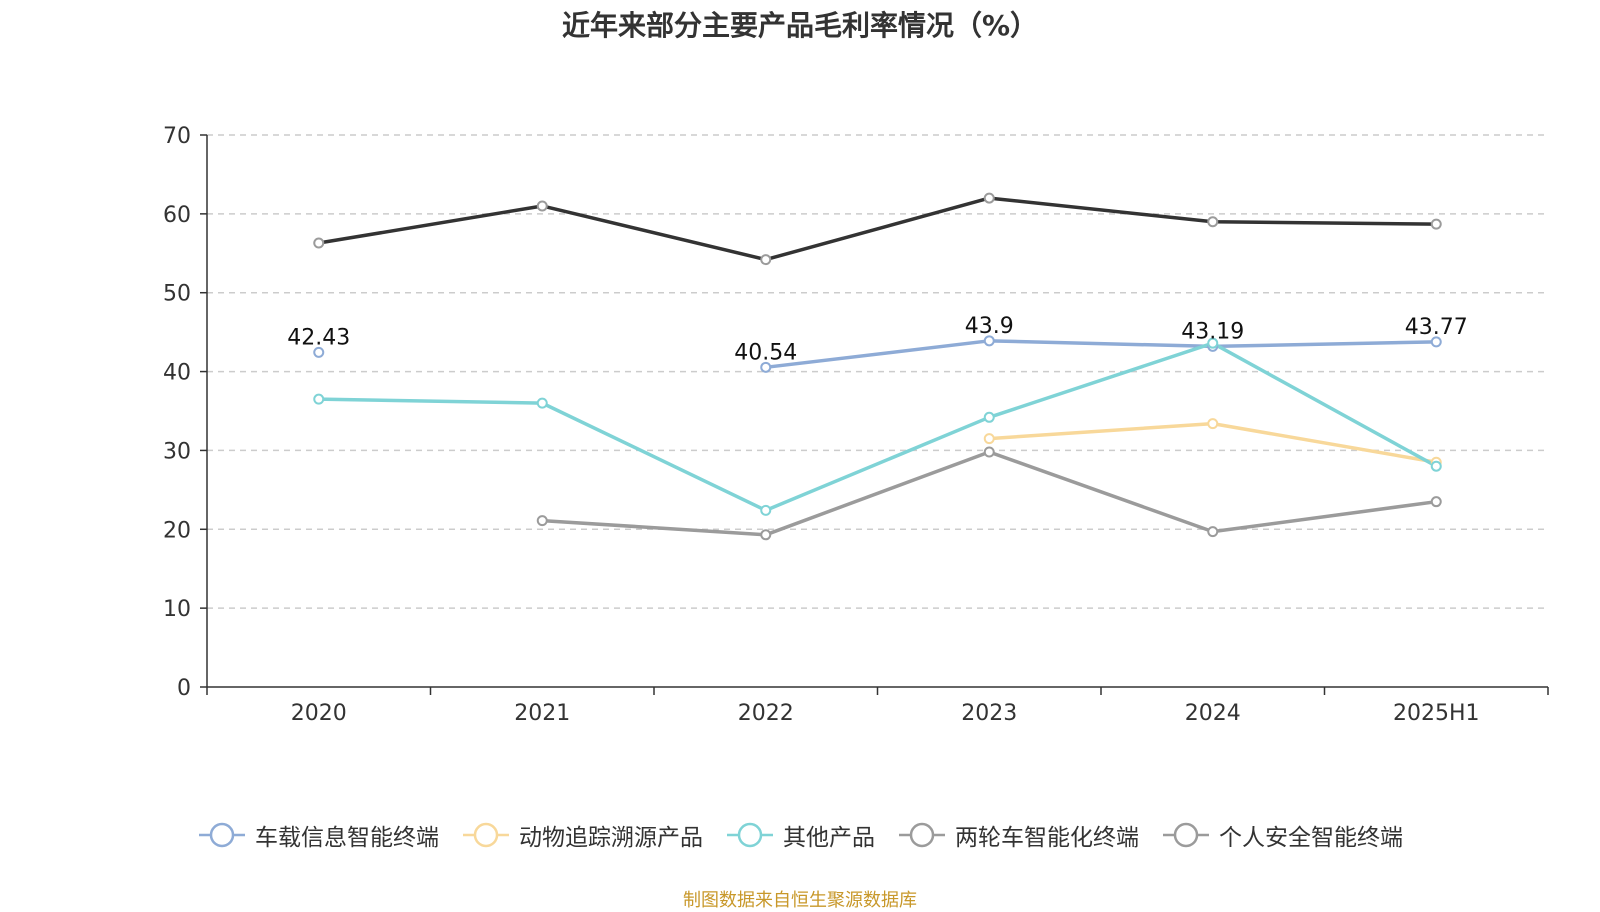 The image size is (1600, 912). What do you see at coordinates (1436, 327) in the screenshot?
I see `data-label: 43.77` at bounding box center [1436, 327].